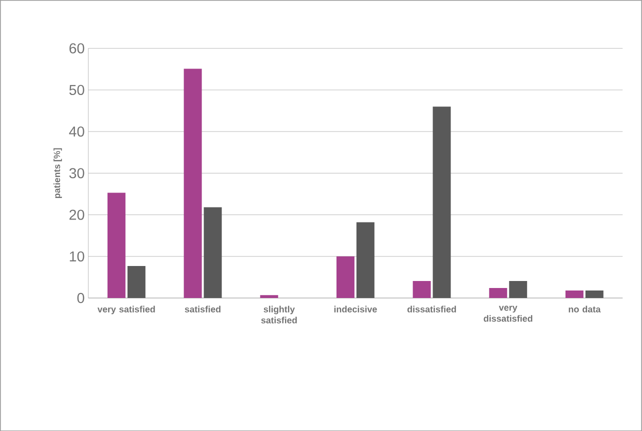  What do you see at coordinates (77, 48) in the screenshot?
I see `y-tick-label: 60` at bounding box center [77, 48].